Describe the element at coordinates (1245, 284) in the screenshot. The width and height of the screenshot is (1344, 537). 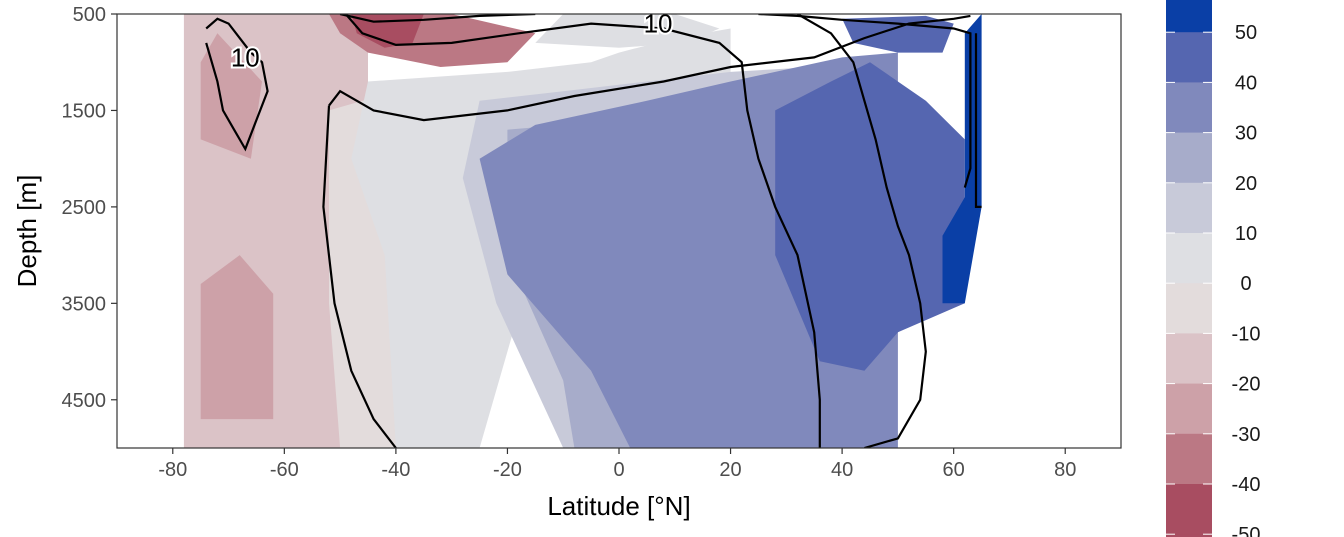
I see `legend-label-5: 0` at that location.